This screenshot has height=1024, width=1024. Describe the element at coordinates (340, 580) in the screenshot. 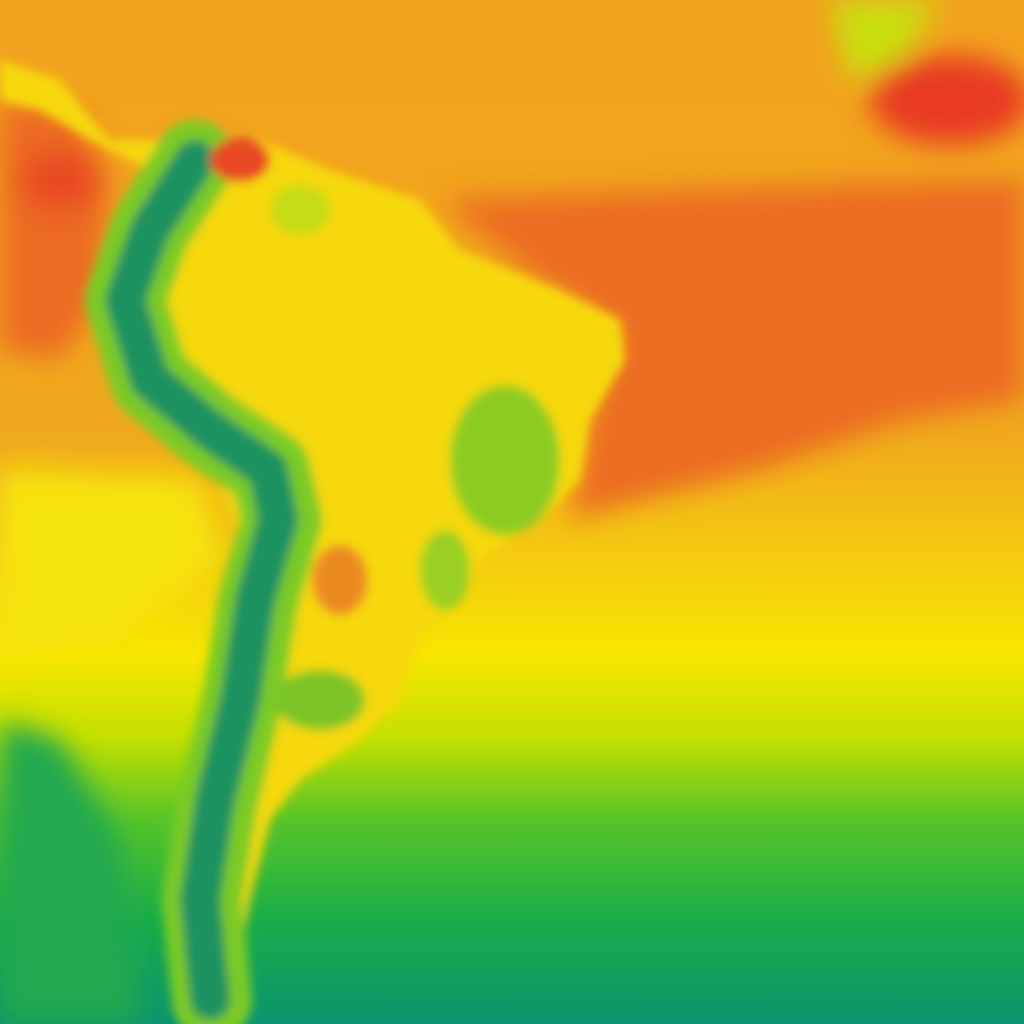

I see `warm-spot` at that location.